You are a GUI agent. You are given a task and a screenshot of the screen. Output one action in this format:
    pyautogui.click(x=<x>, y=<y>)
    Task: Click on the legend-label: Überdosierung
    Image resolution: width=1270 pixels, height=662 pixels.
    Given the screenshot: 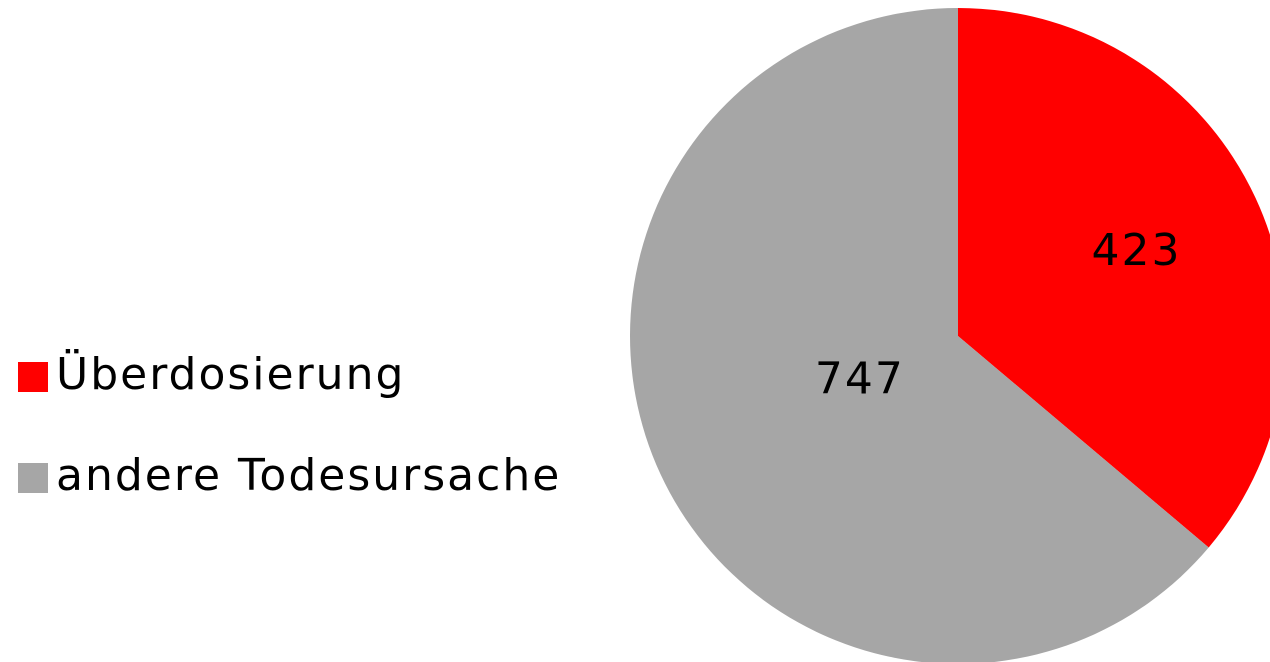 What is the action you would take?
    pyautogui.click(x=230, y=374)
    